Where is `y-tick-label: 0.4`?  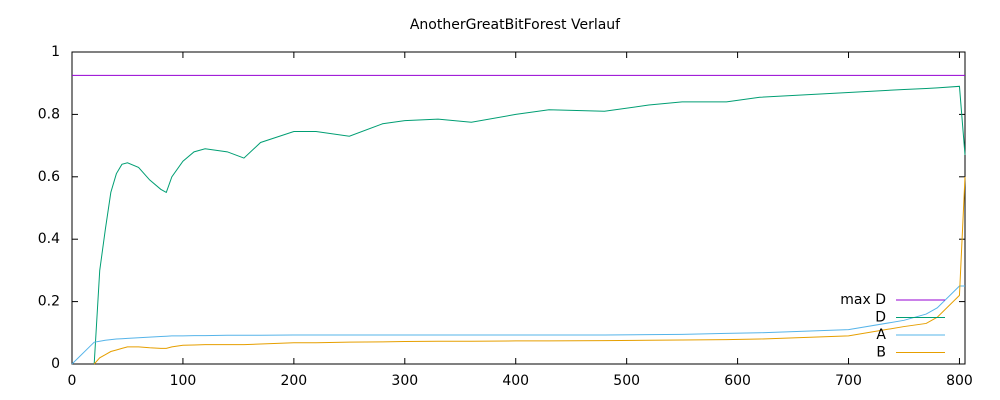
y-tick-label: 0.4 is located at coordinates (49, 239).